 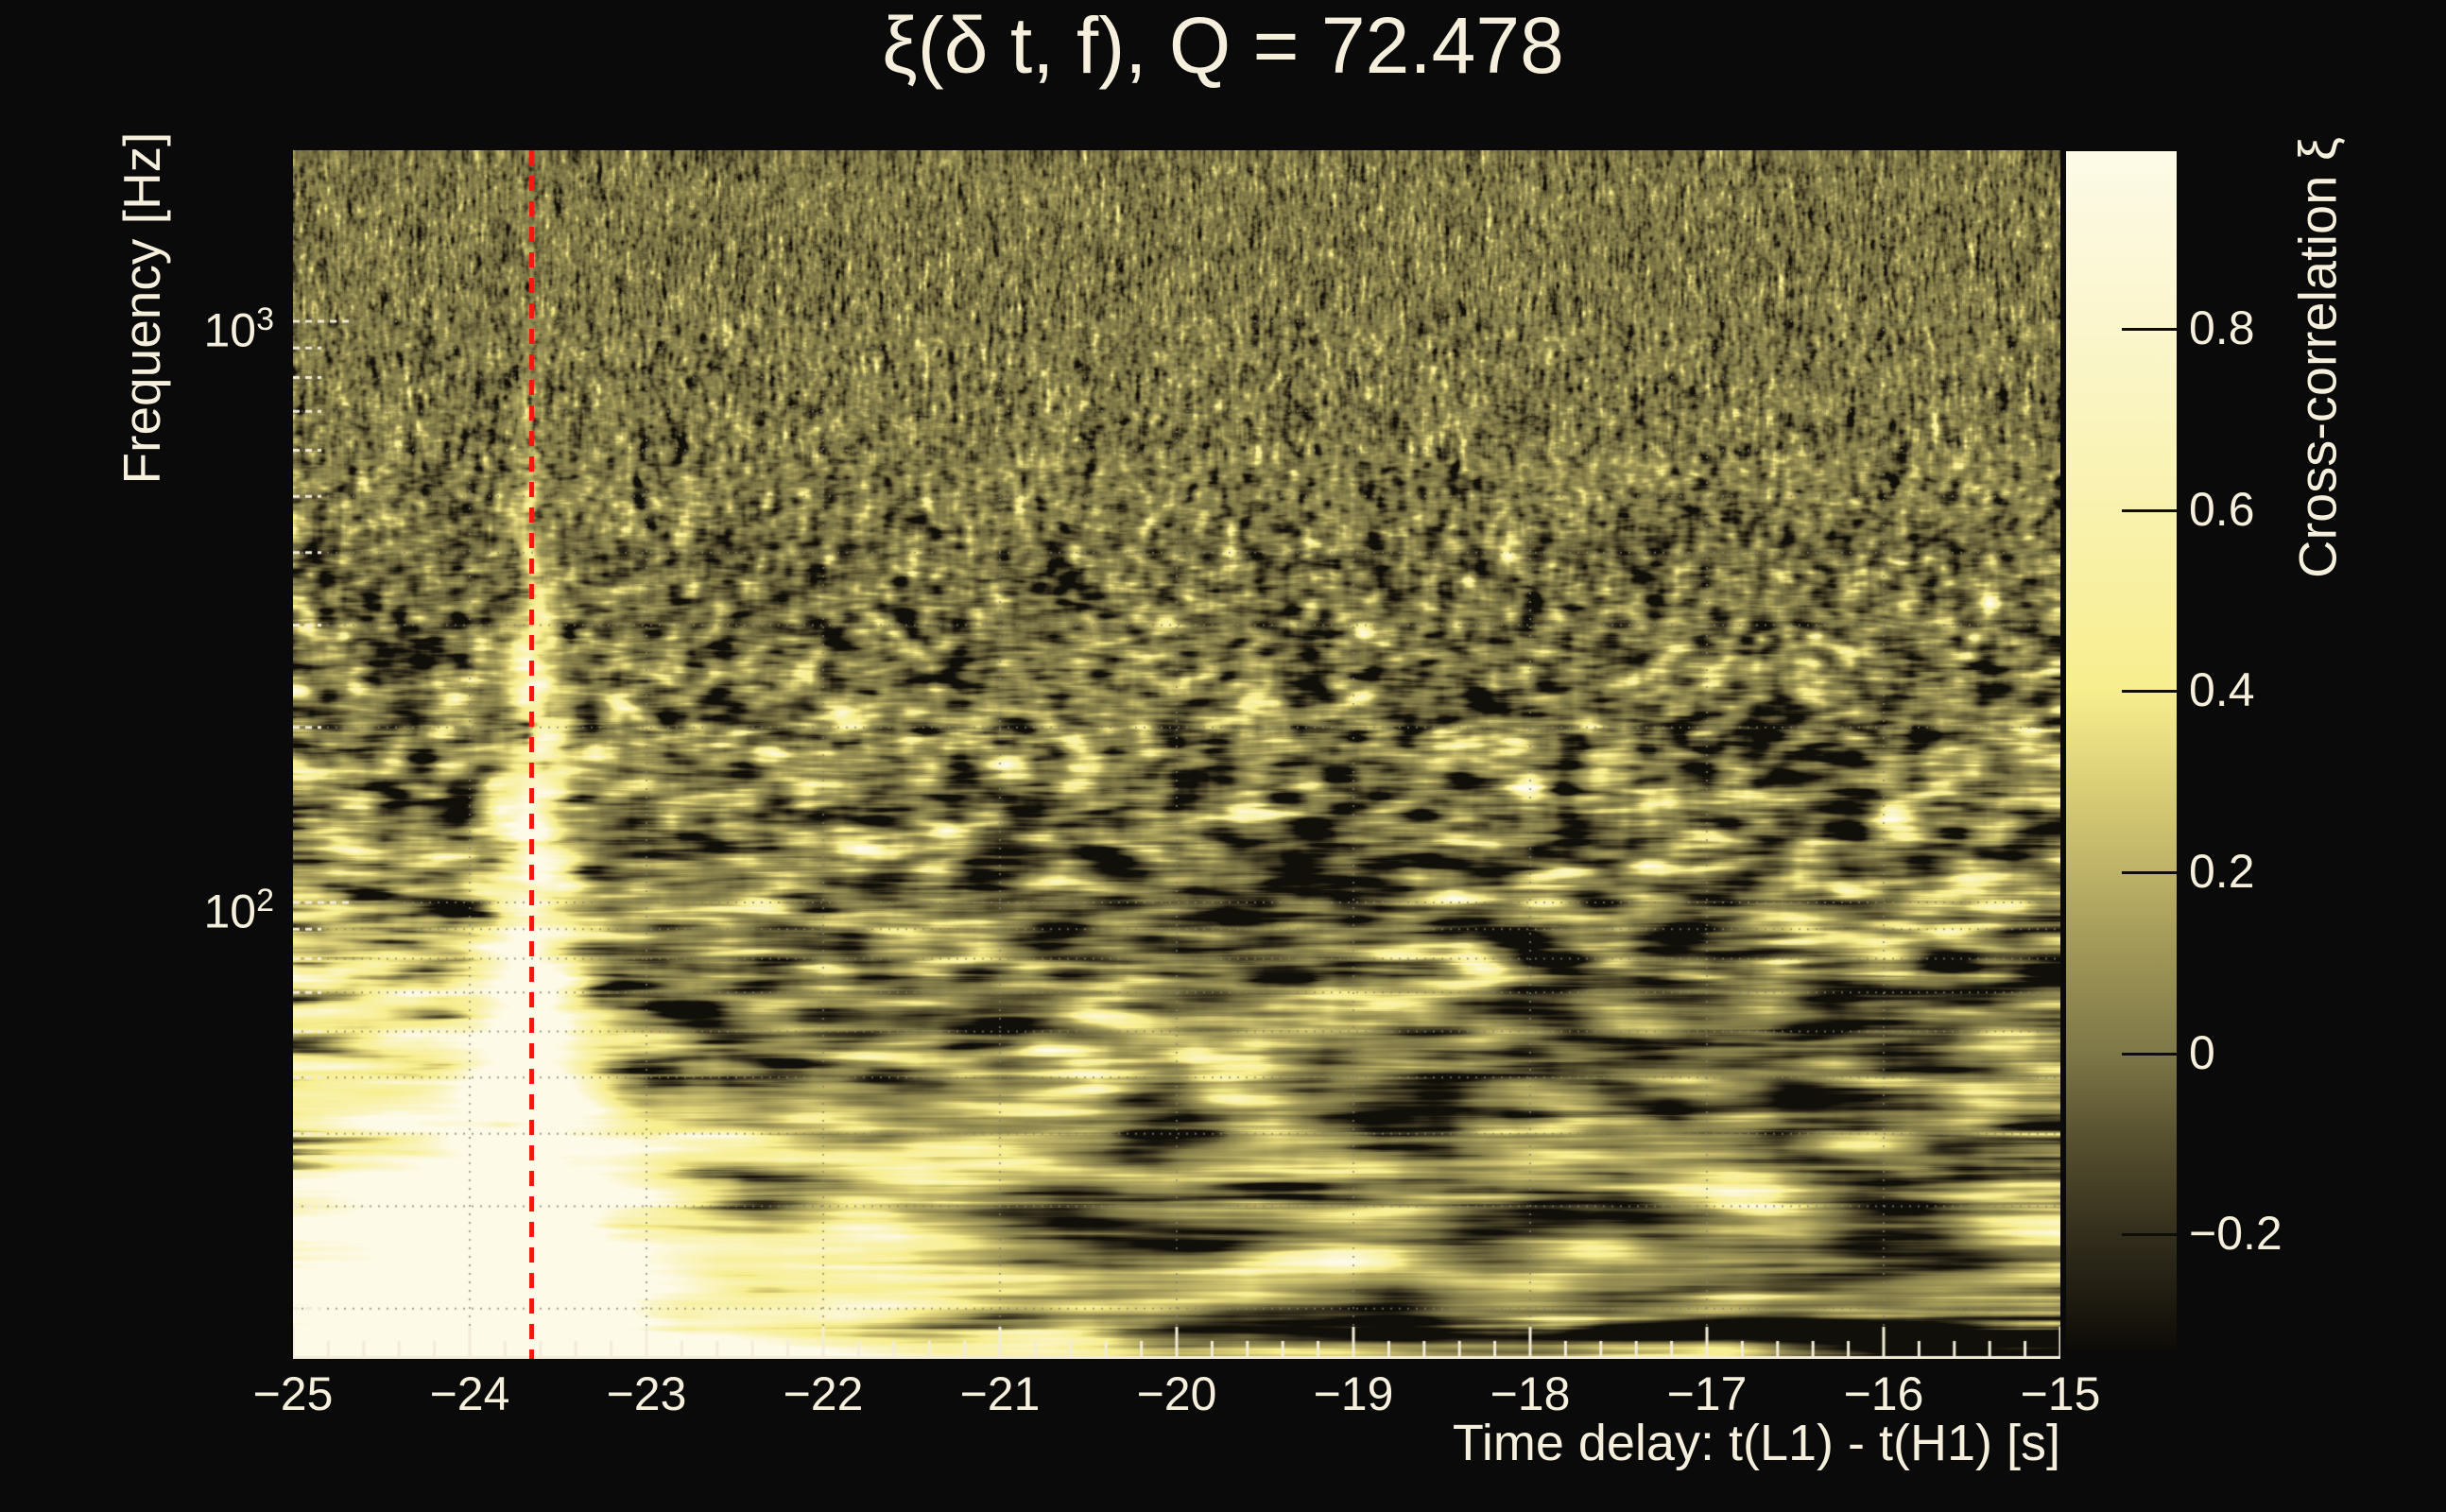 I want to click on colorbar-title: Cross-correlation ξ, so click(x=2317, y=357).